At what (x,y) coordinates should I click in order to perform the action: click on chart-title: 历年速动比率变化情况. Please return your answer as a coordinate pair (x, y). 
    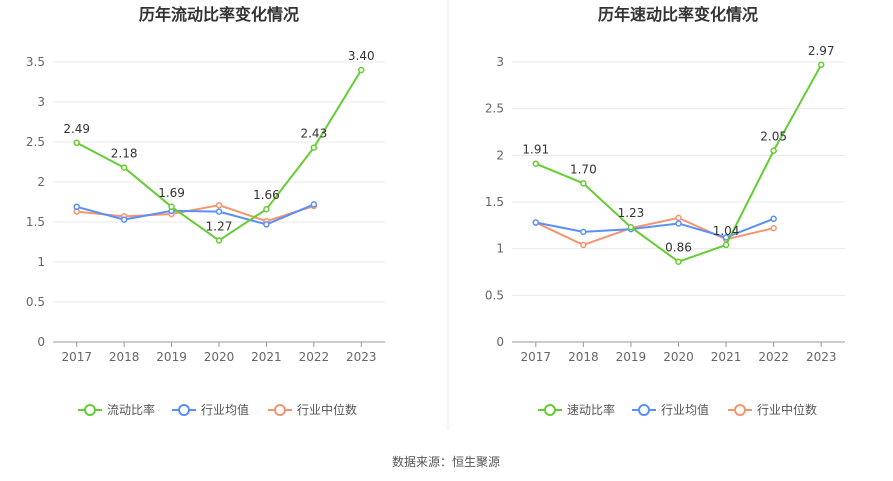
    Looking at the image, I should click on (678, 14).